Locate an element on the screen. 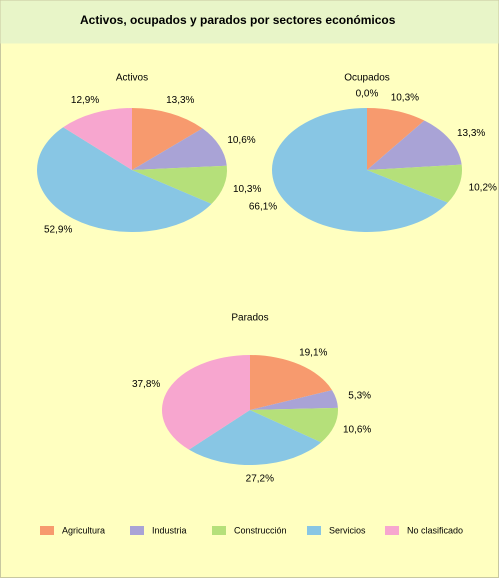 This screenshot has width=499, height=583. value-label: 27,2% is located at coordinates (260, 478).